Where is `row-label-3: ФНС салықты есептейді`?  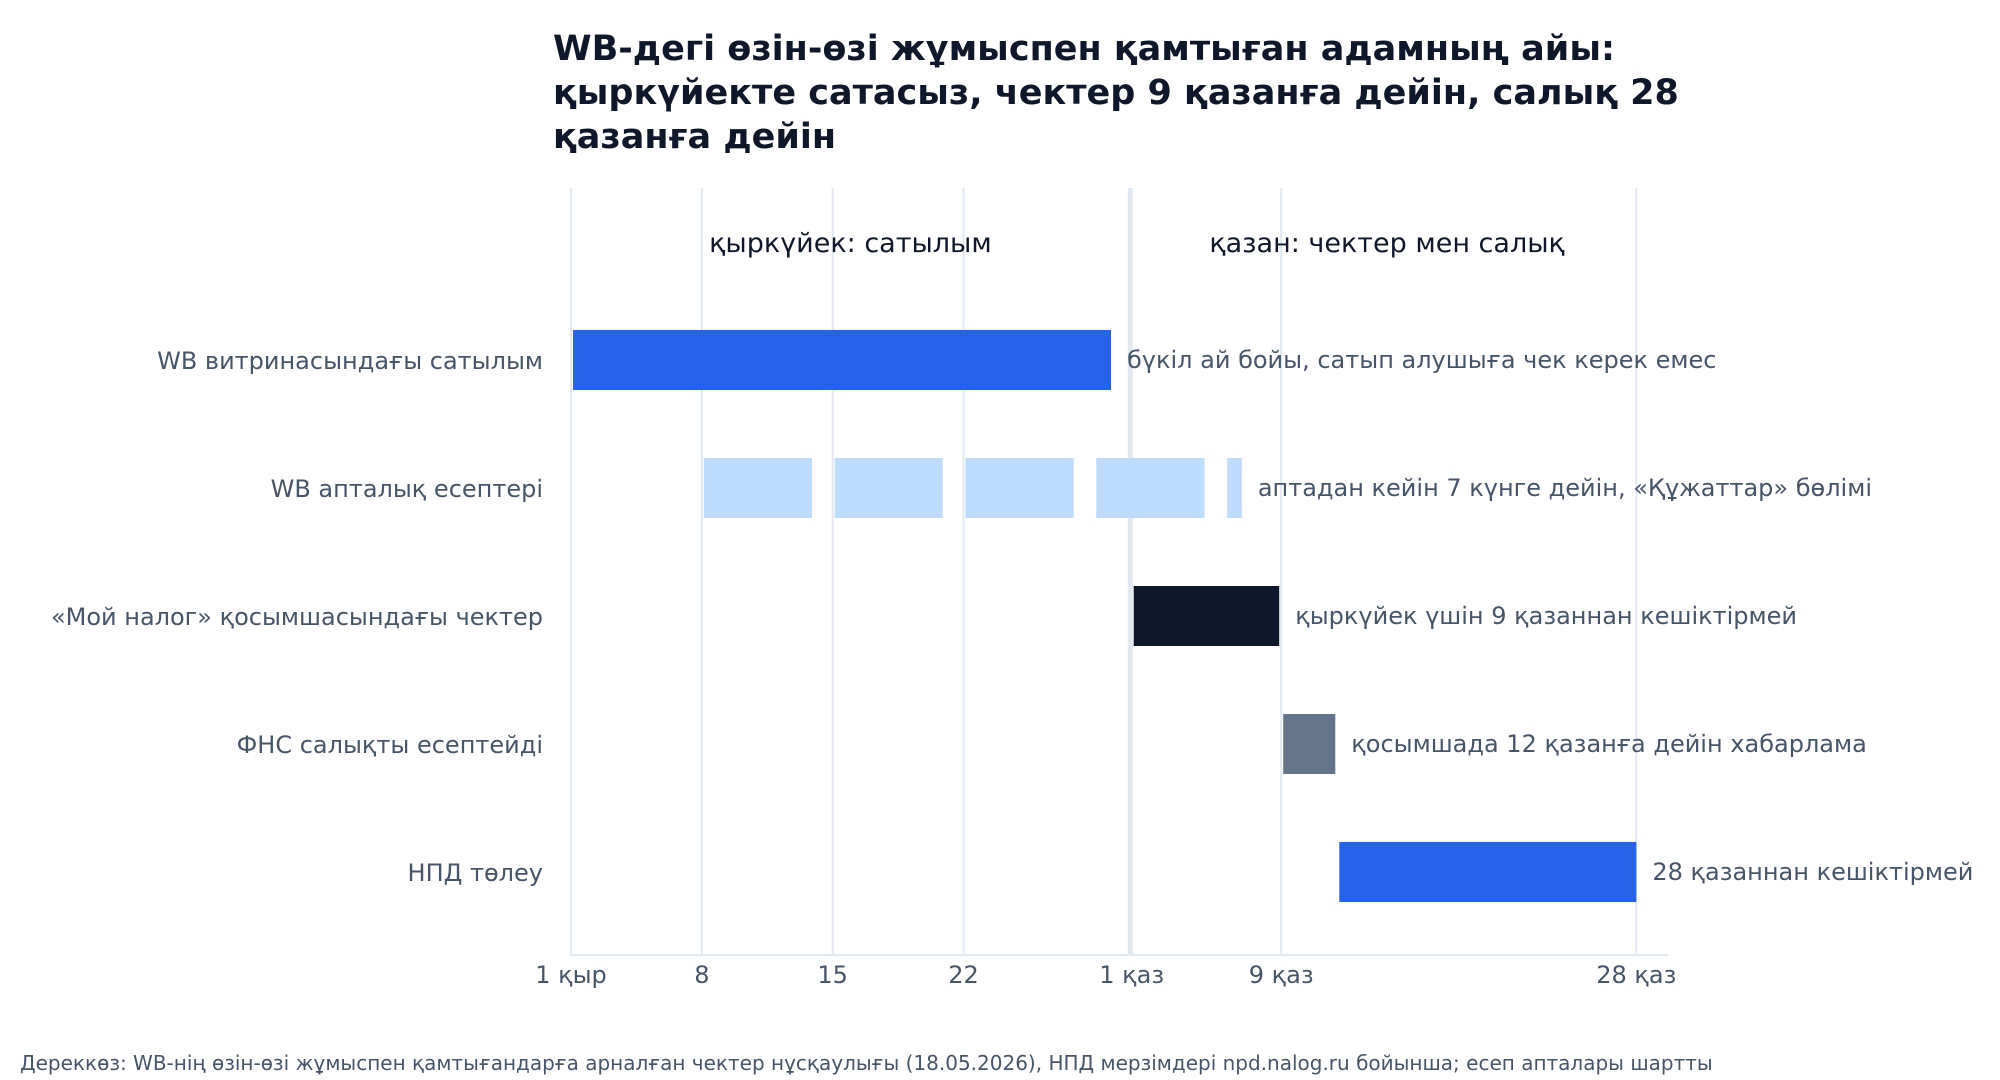 row-label-3: ФНС салықты есептейді is located at coordinates (390, 745).